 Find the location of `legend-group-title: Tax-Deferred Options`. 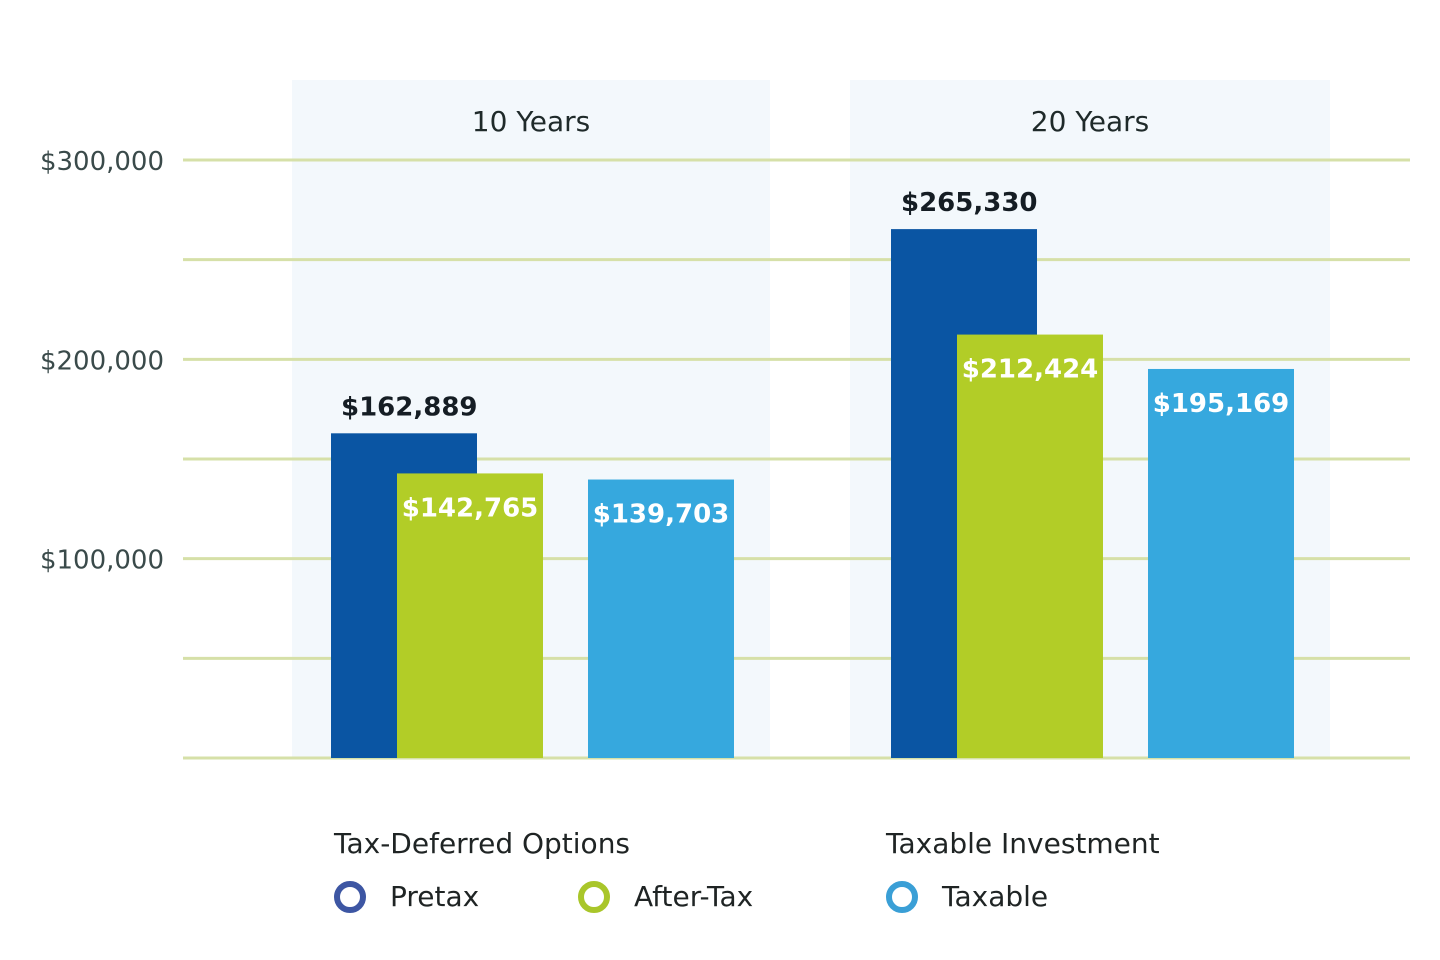

legend-group-title: Tax-Deferred Options is located at coordinates (482, 843).